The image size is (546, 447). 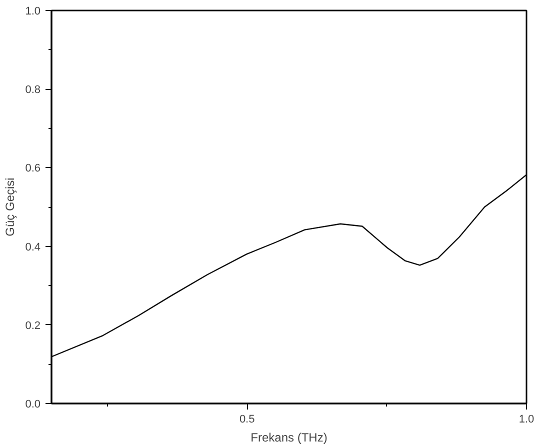 I want to click on y-tick-label: 0.4, so click(x=33, y=247).